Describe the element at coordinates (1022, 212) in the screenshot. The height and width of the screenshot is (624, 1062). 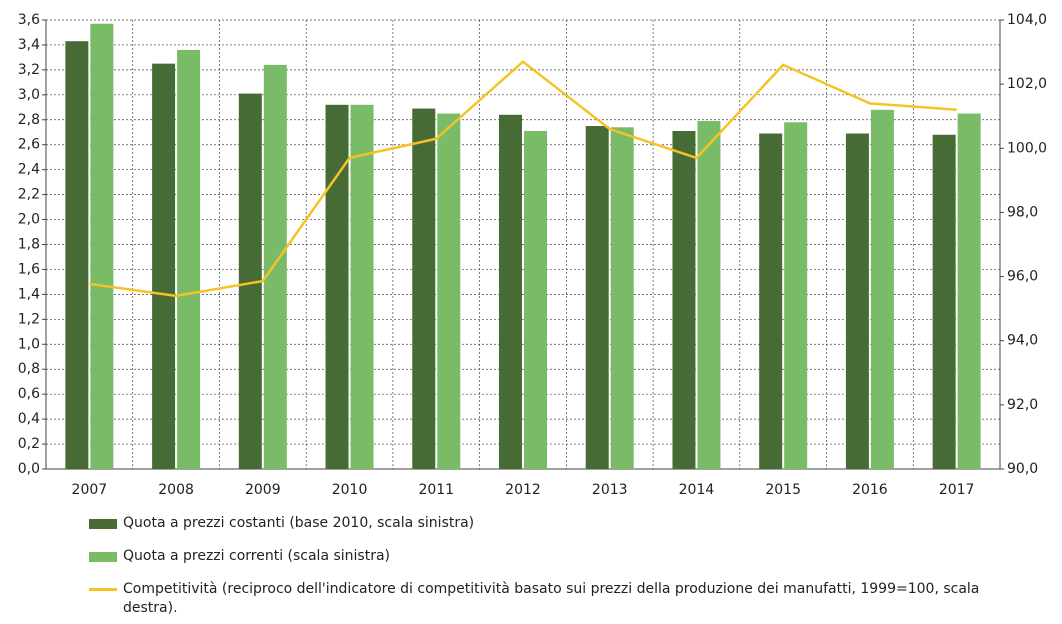
I see `y2-tick-label: 98,0` at that location.